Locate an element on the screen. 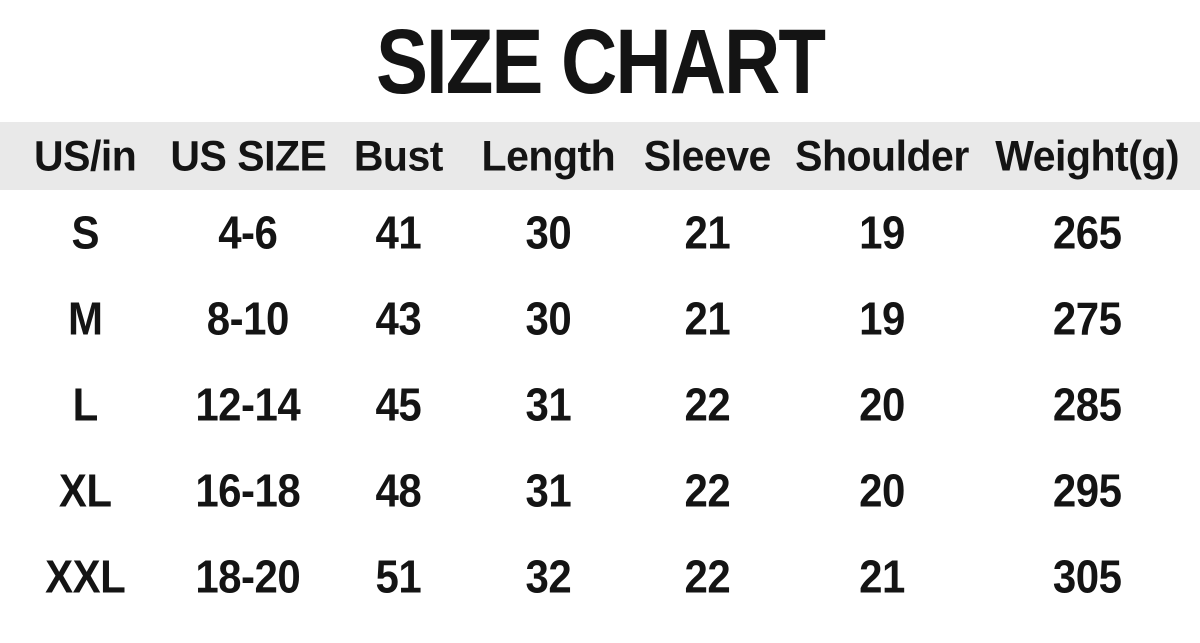 The image size is (1200, 643). cell-s-shoulder: 19 is located at coordinates (882, 232).